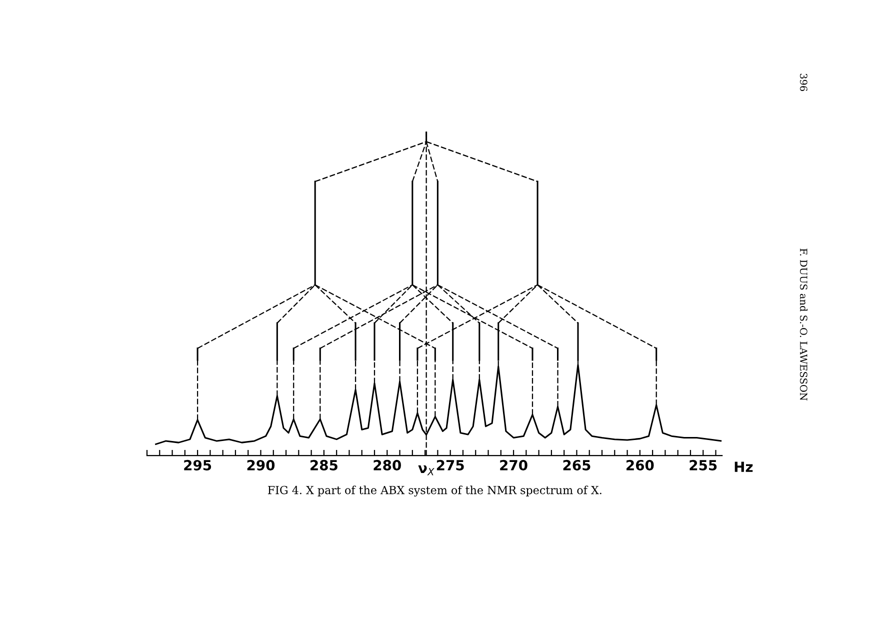  Describe the element at coordinates (387, 465) in the screenshot. I see `x-tick-label: 280` at that location.